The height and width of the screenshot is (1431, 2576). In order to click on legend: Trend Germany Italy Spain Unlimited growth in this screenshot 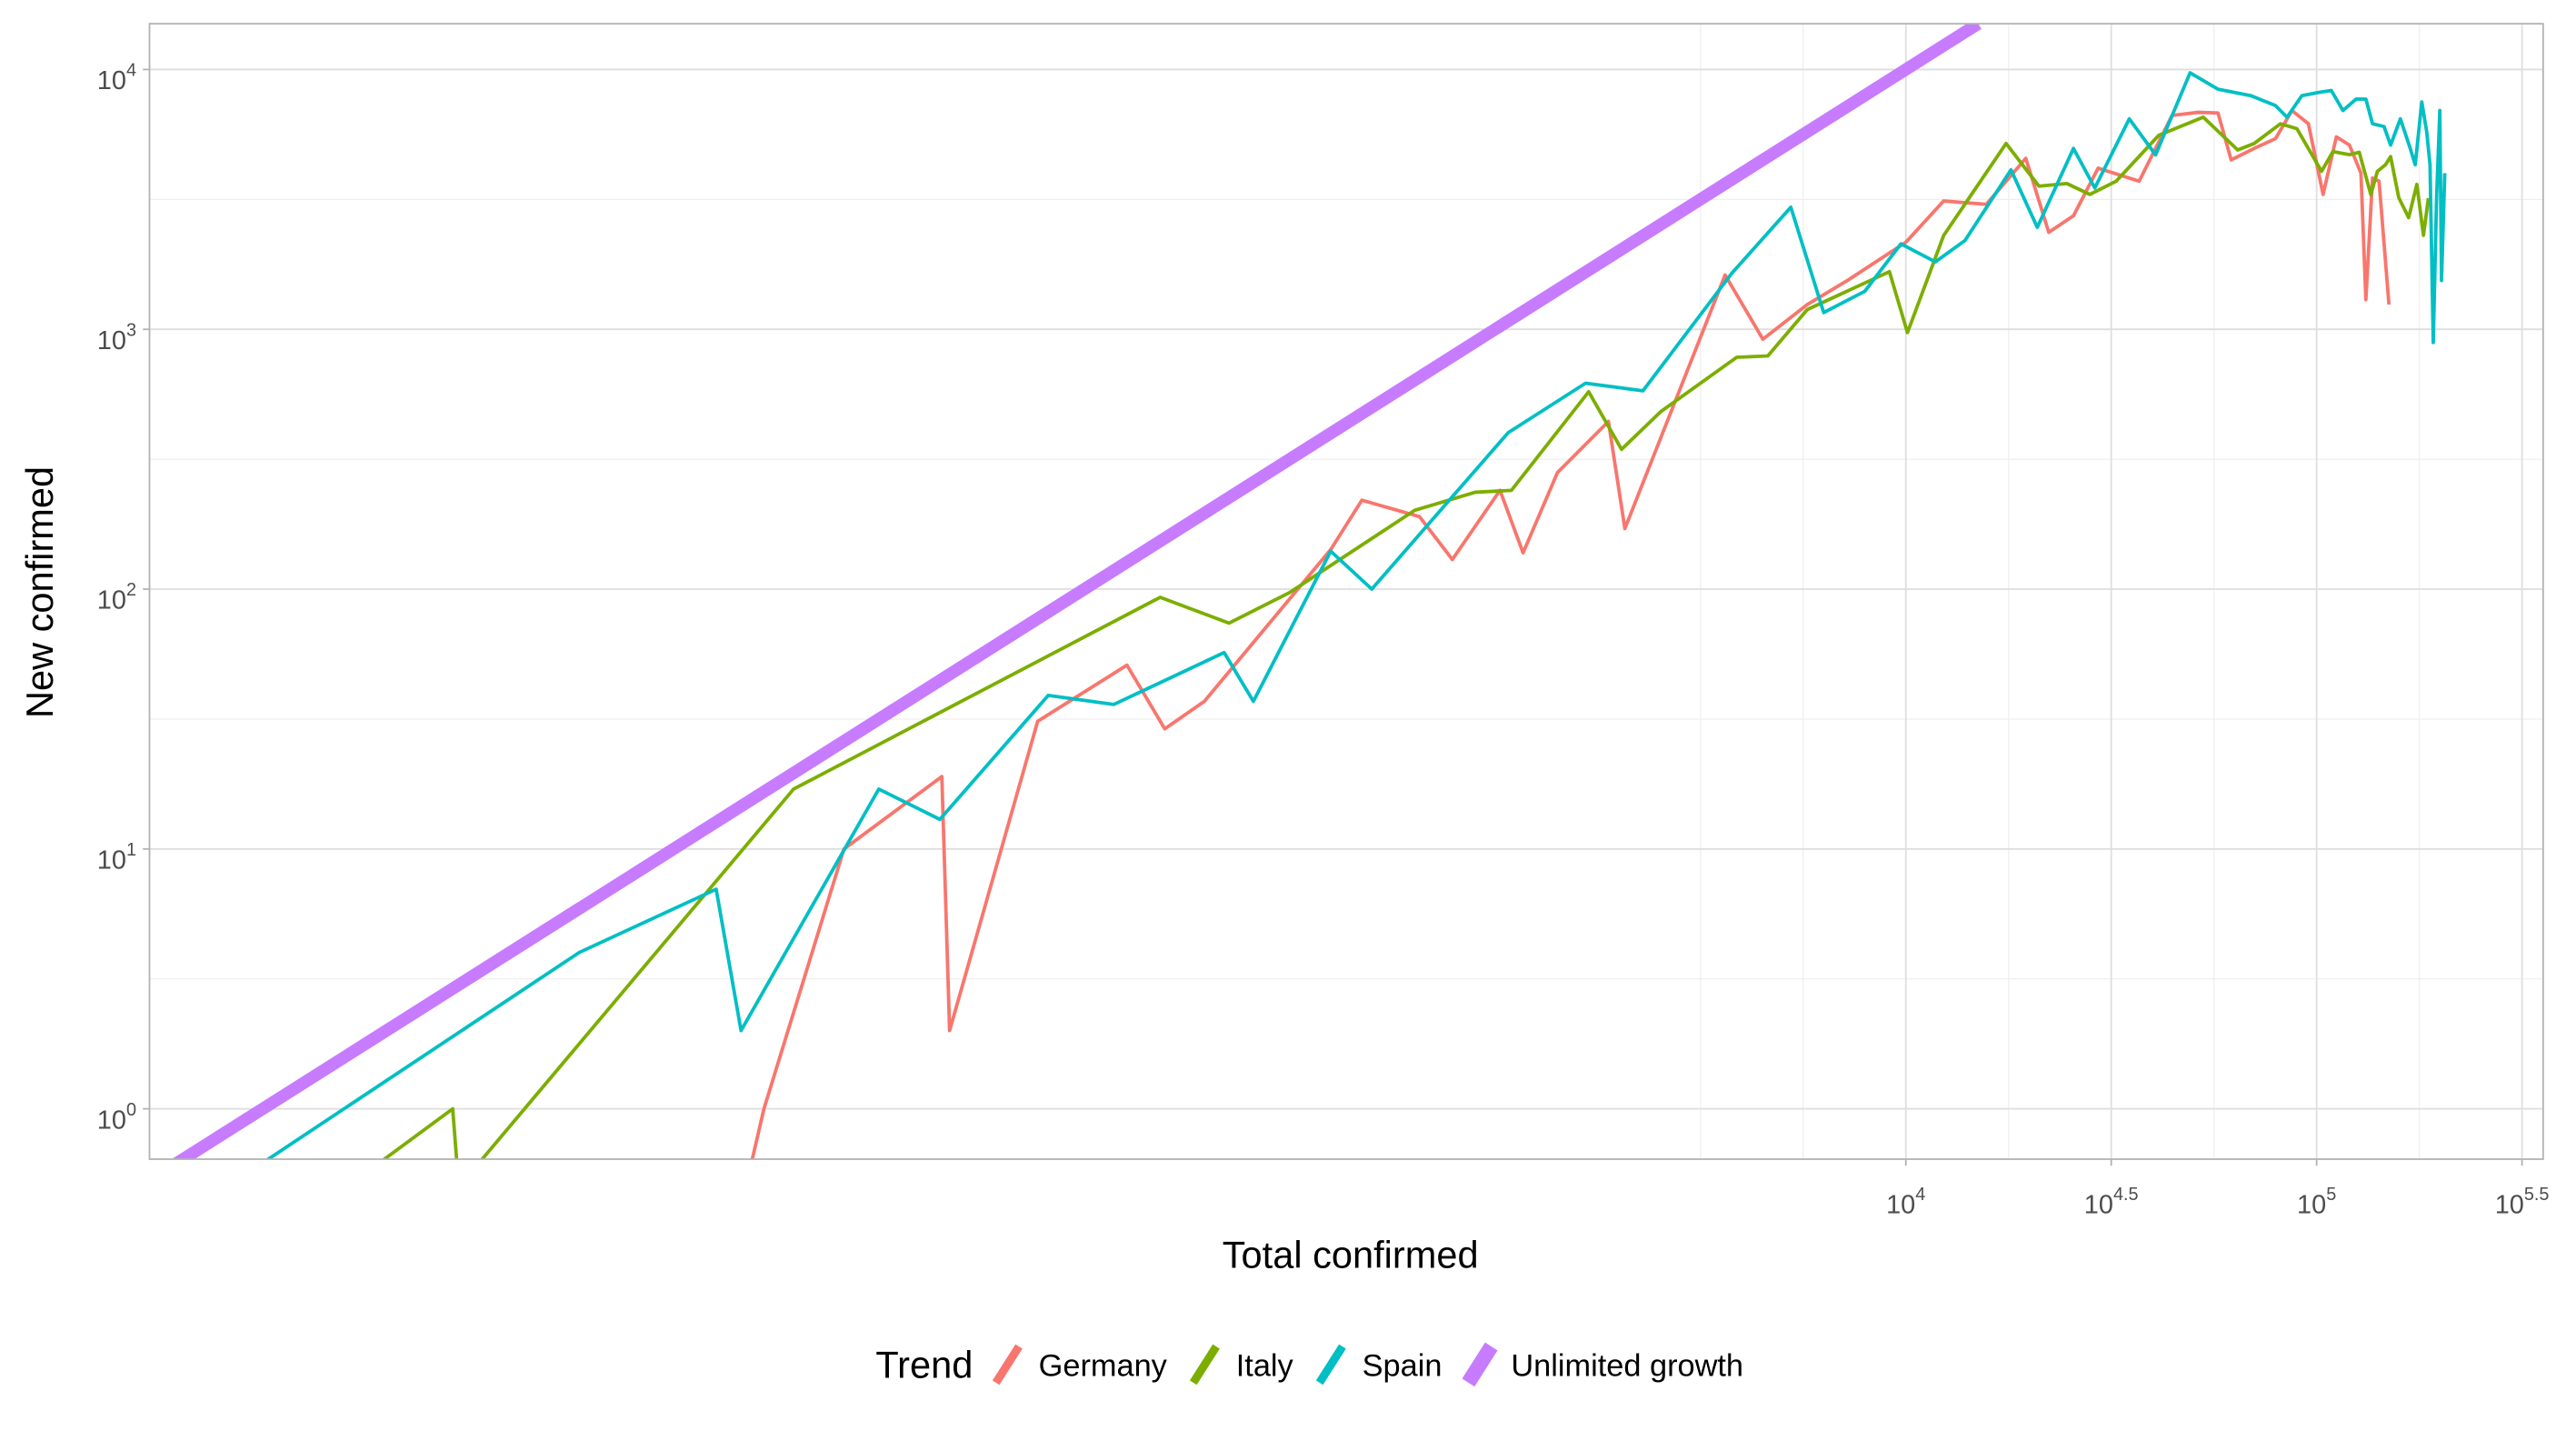, I will do `click(1309, 1364)`.